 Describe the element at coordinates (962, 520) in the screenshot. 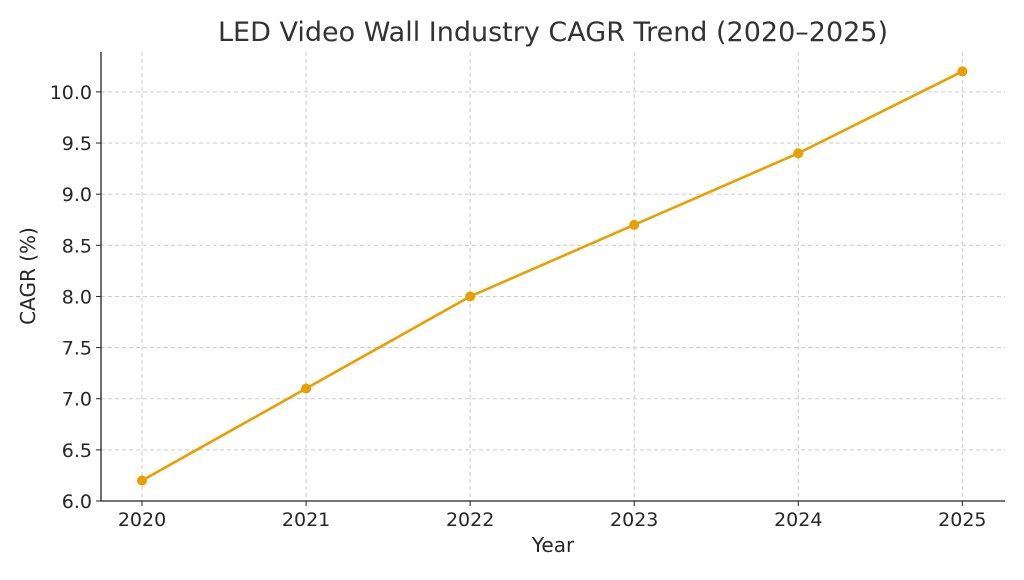

I see `x-tick-label: 2025` at that location.